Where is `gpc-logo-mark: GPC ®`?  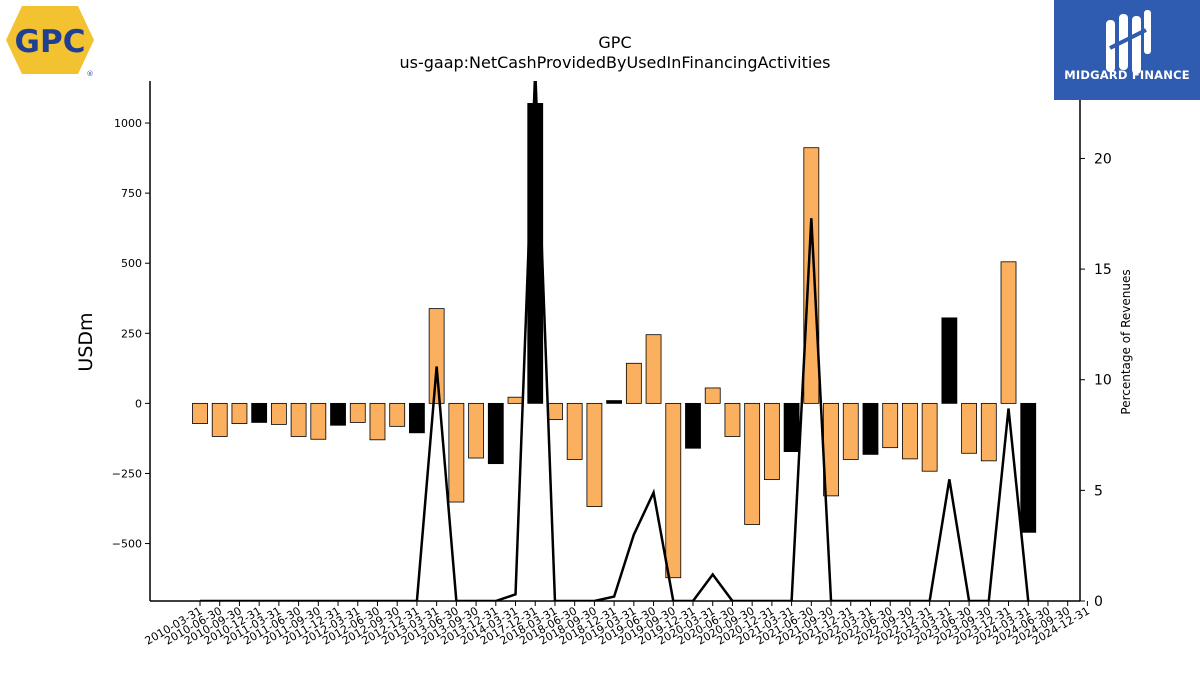
gpc-logo-mark: GPC ® is located at coordinates (50, 42).